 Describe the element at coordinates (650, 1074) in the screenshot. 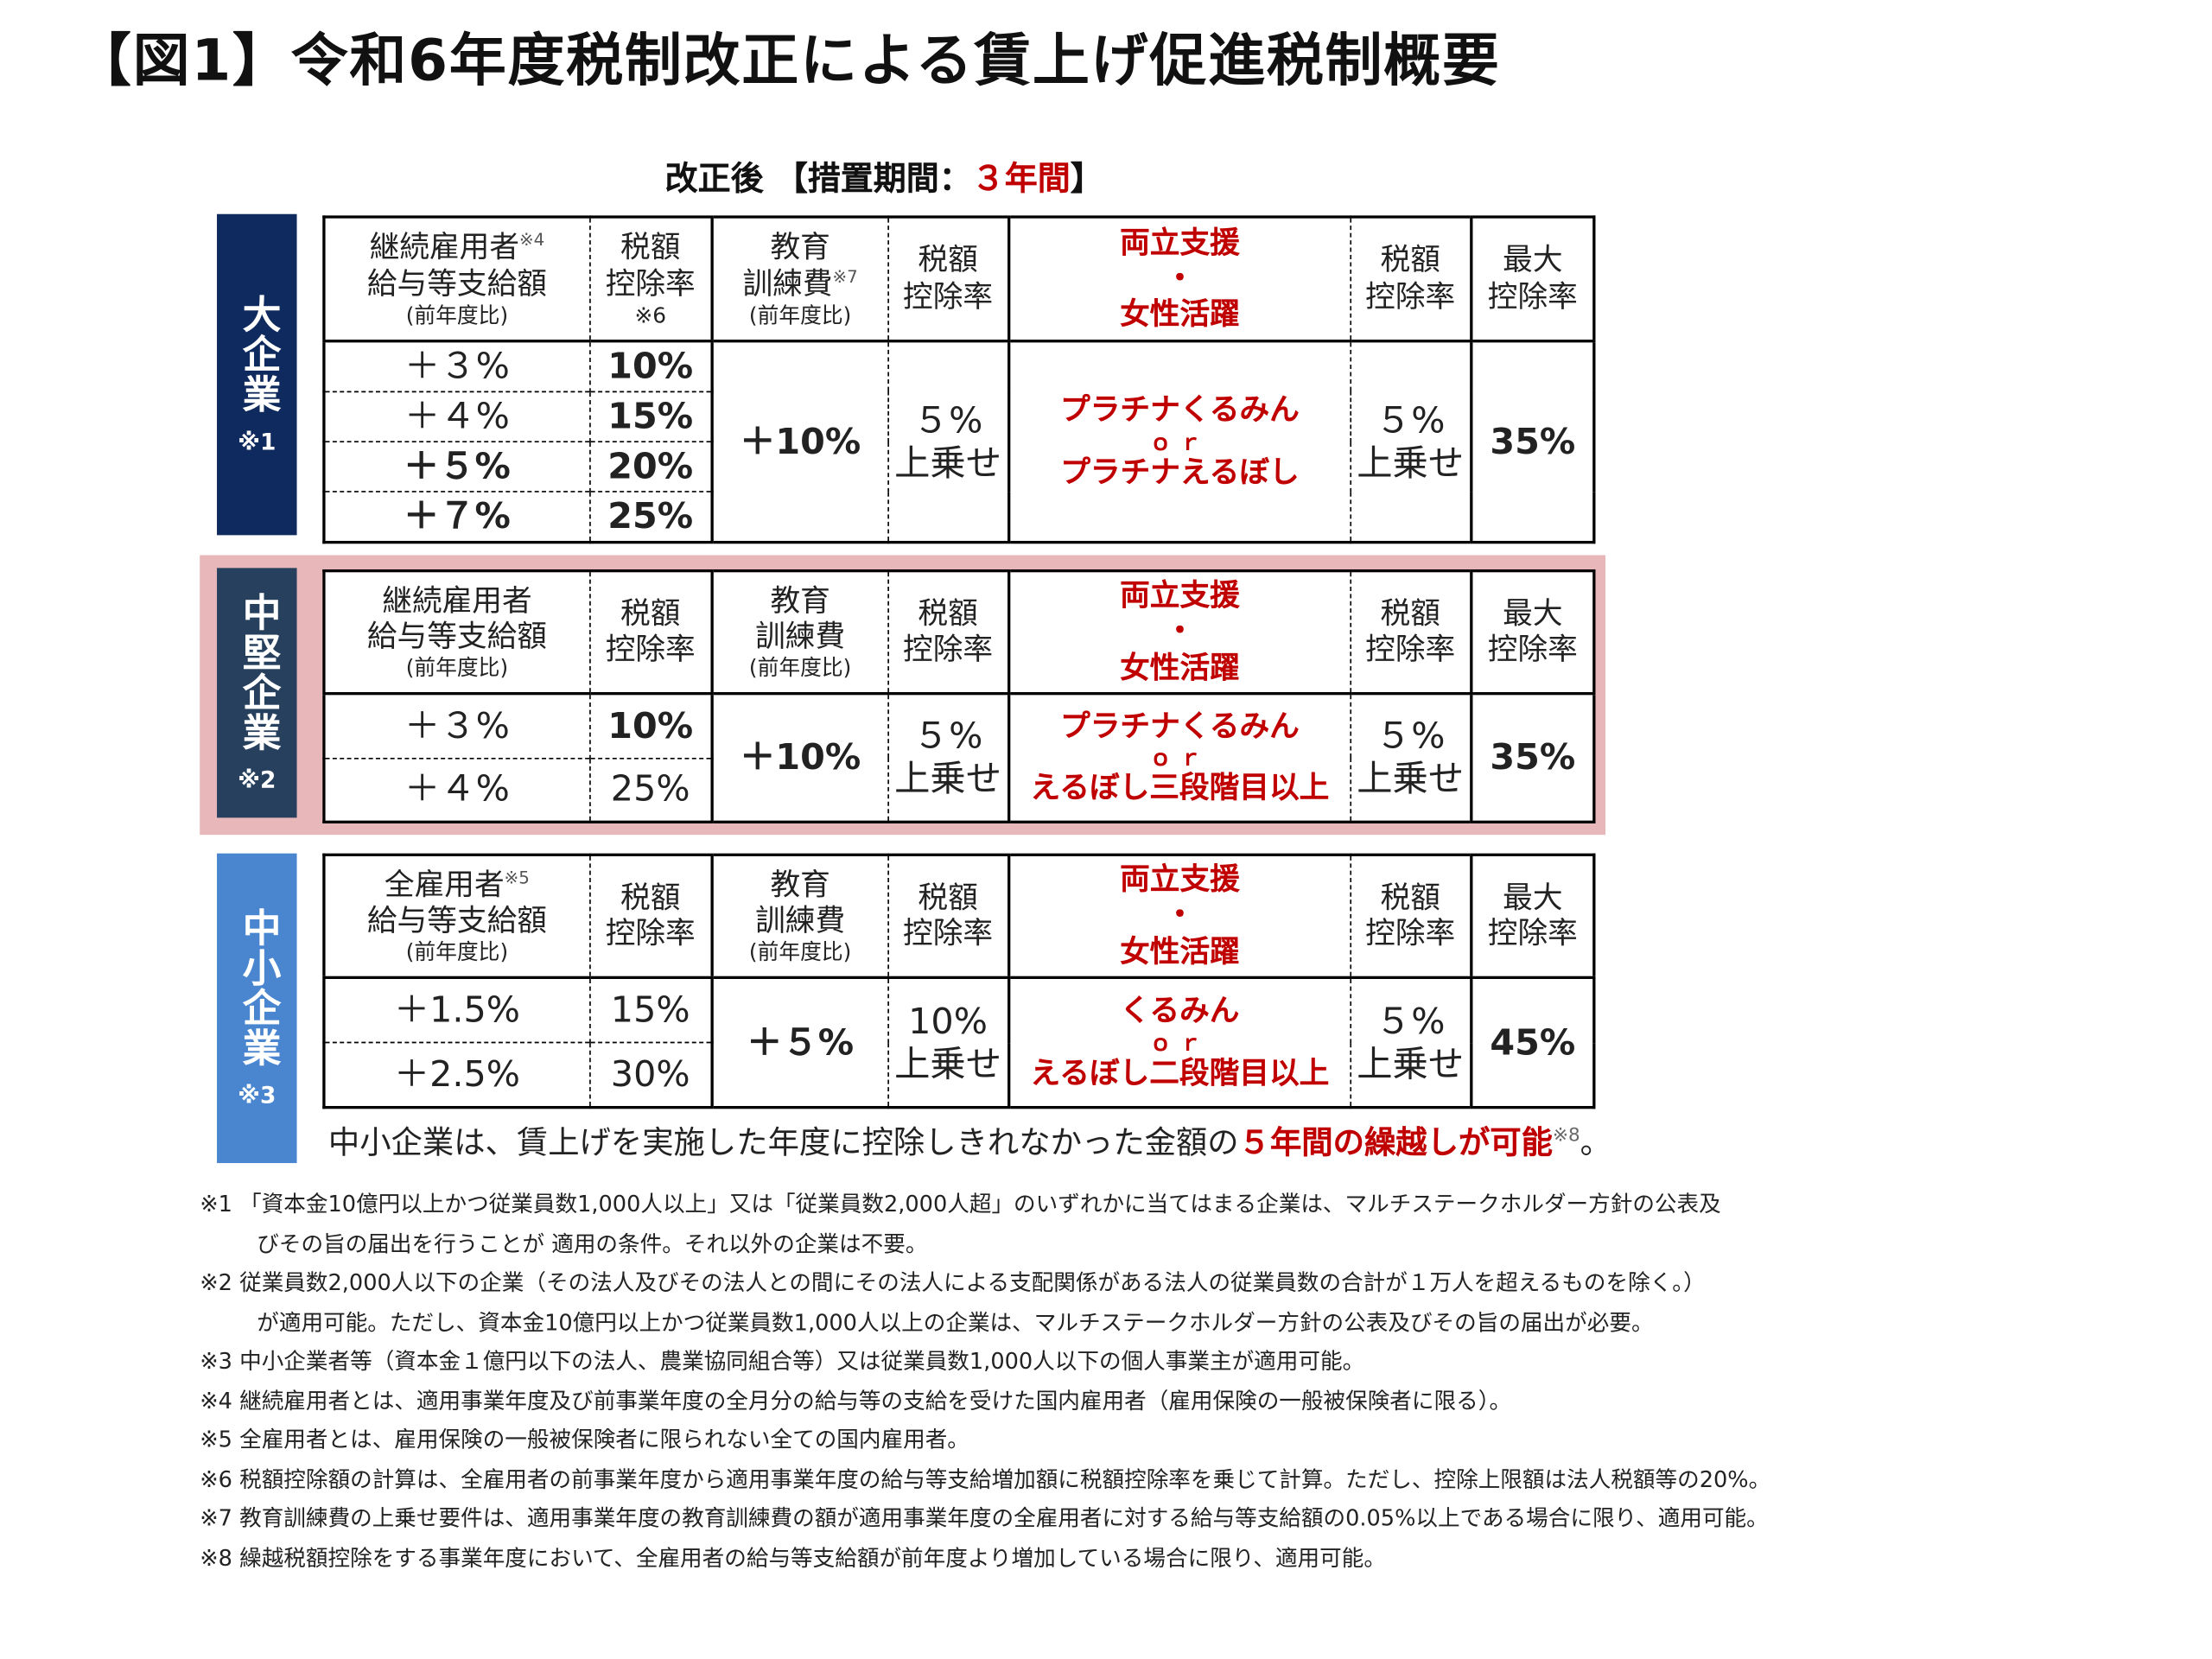

I see `credit-rate: 30%` at that location.